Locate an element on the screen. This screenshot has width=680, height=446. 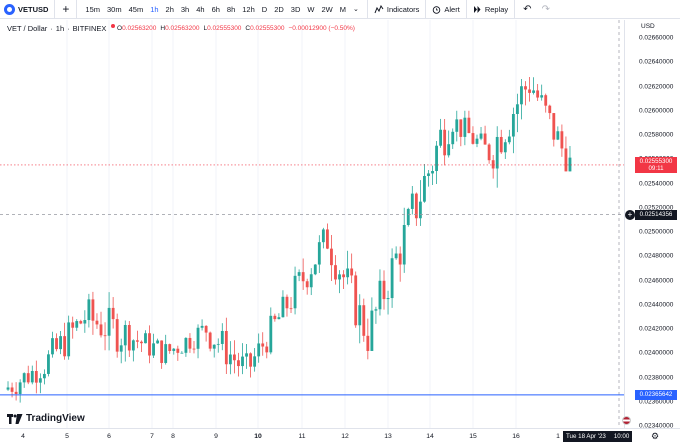
title-part: BITFINEX is located at coordinates (89, 28).